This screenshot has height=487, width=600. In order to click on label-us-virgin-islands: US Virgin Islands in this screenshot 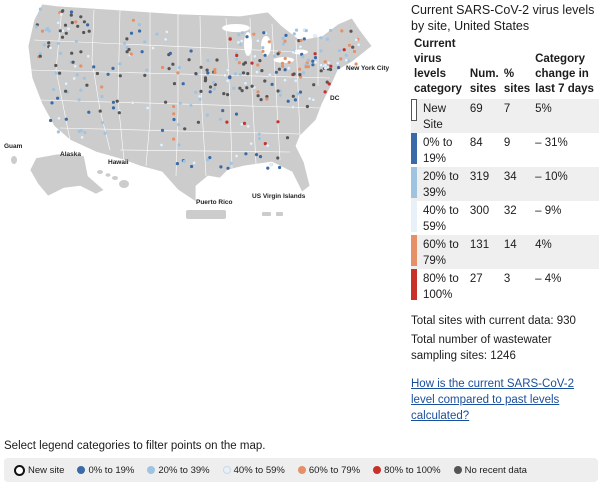, I will do `click(279, 196)`.